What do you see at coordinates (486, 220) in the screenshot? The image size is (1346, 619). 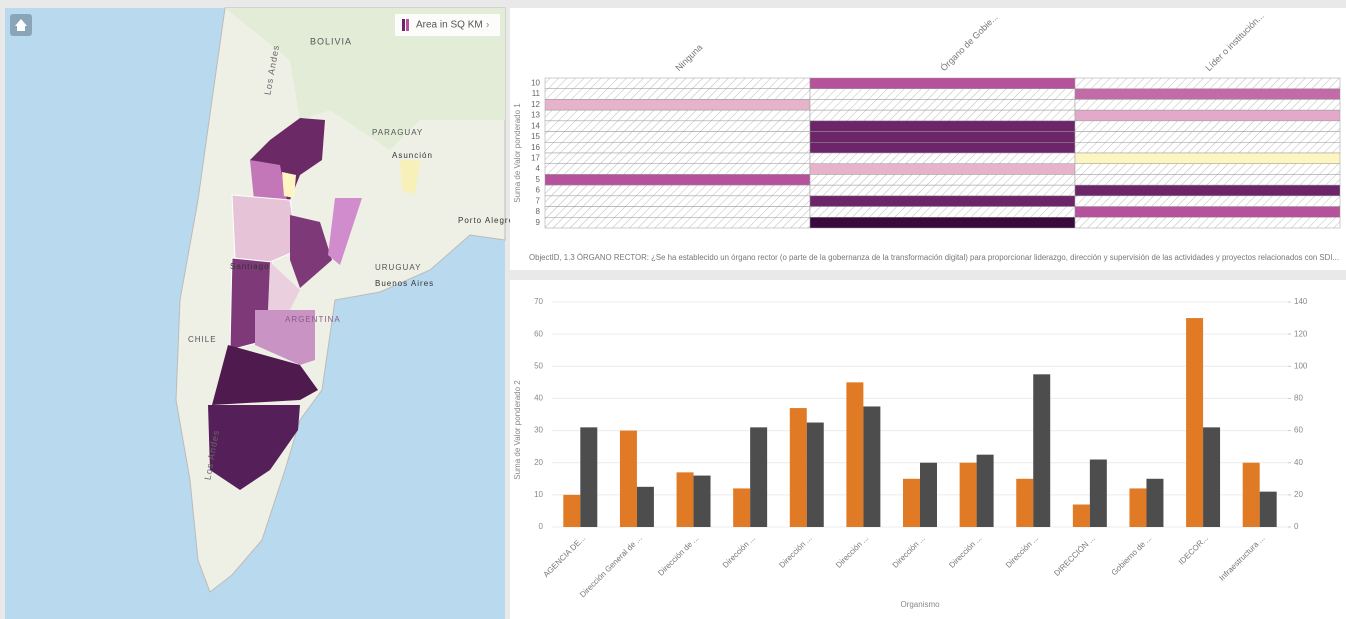 I see `map-label: Porto Alegre` at bounding box center [486, 220].